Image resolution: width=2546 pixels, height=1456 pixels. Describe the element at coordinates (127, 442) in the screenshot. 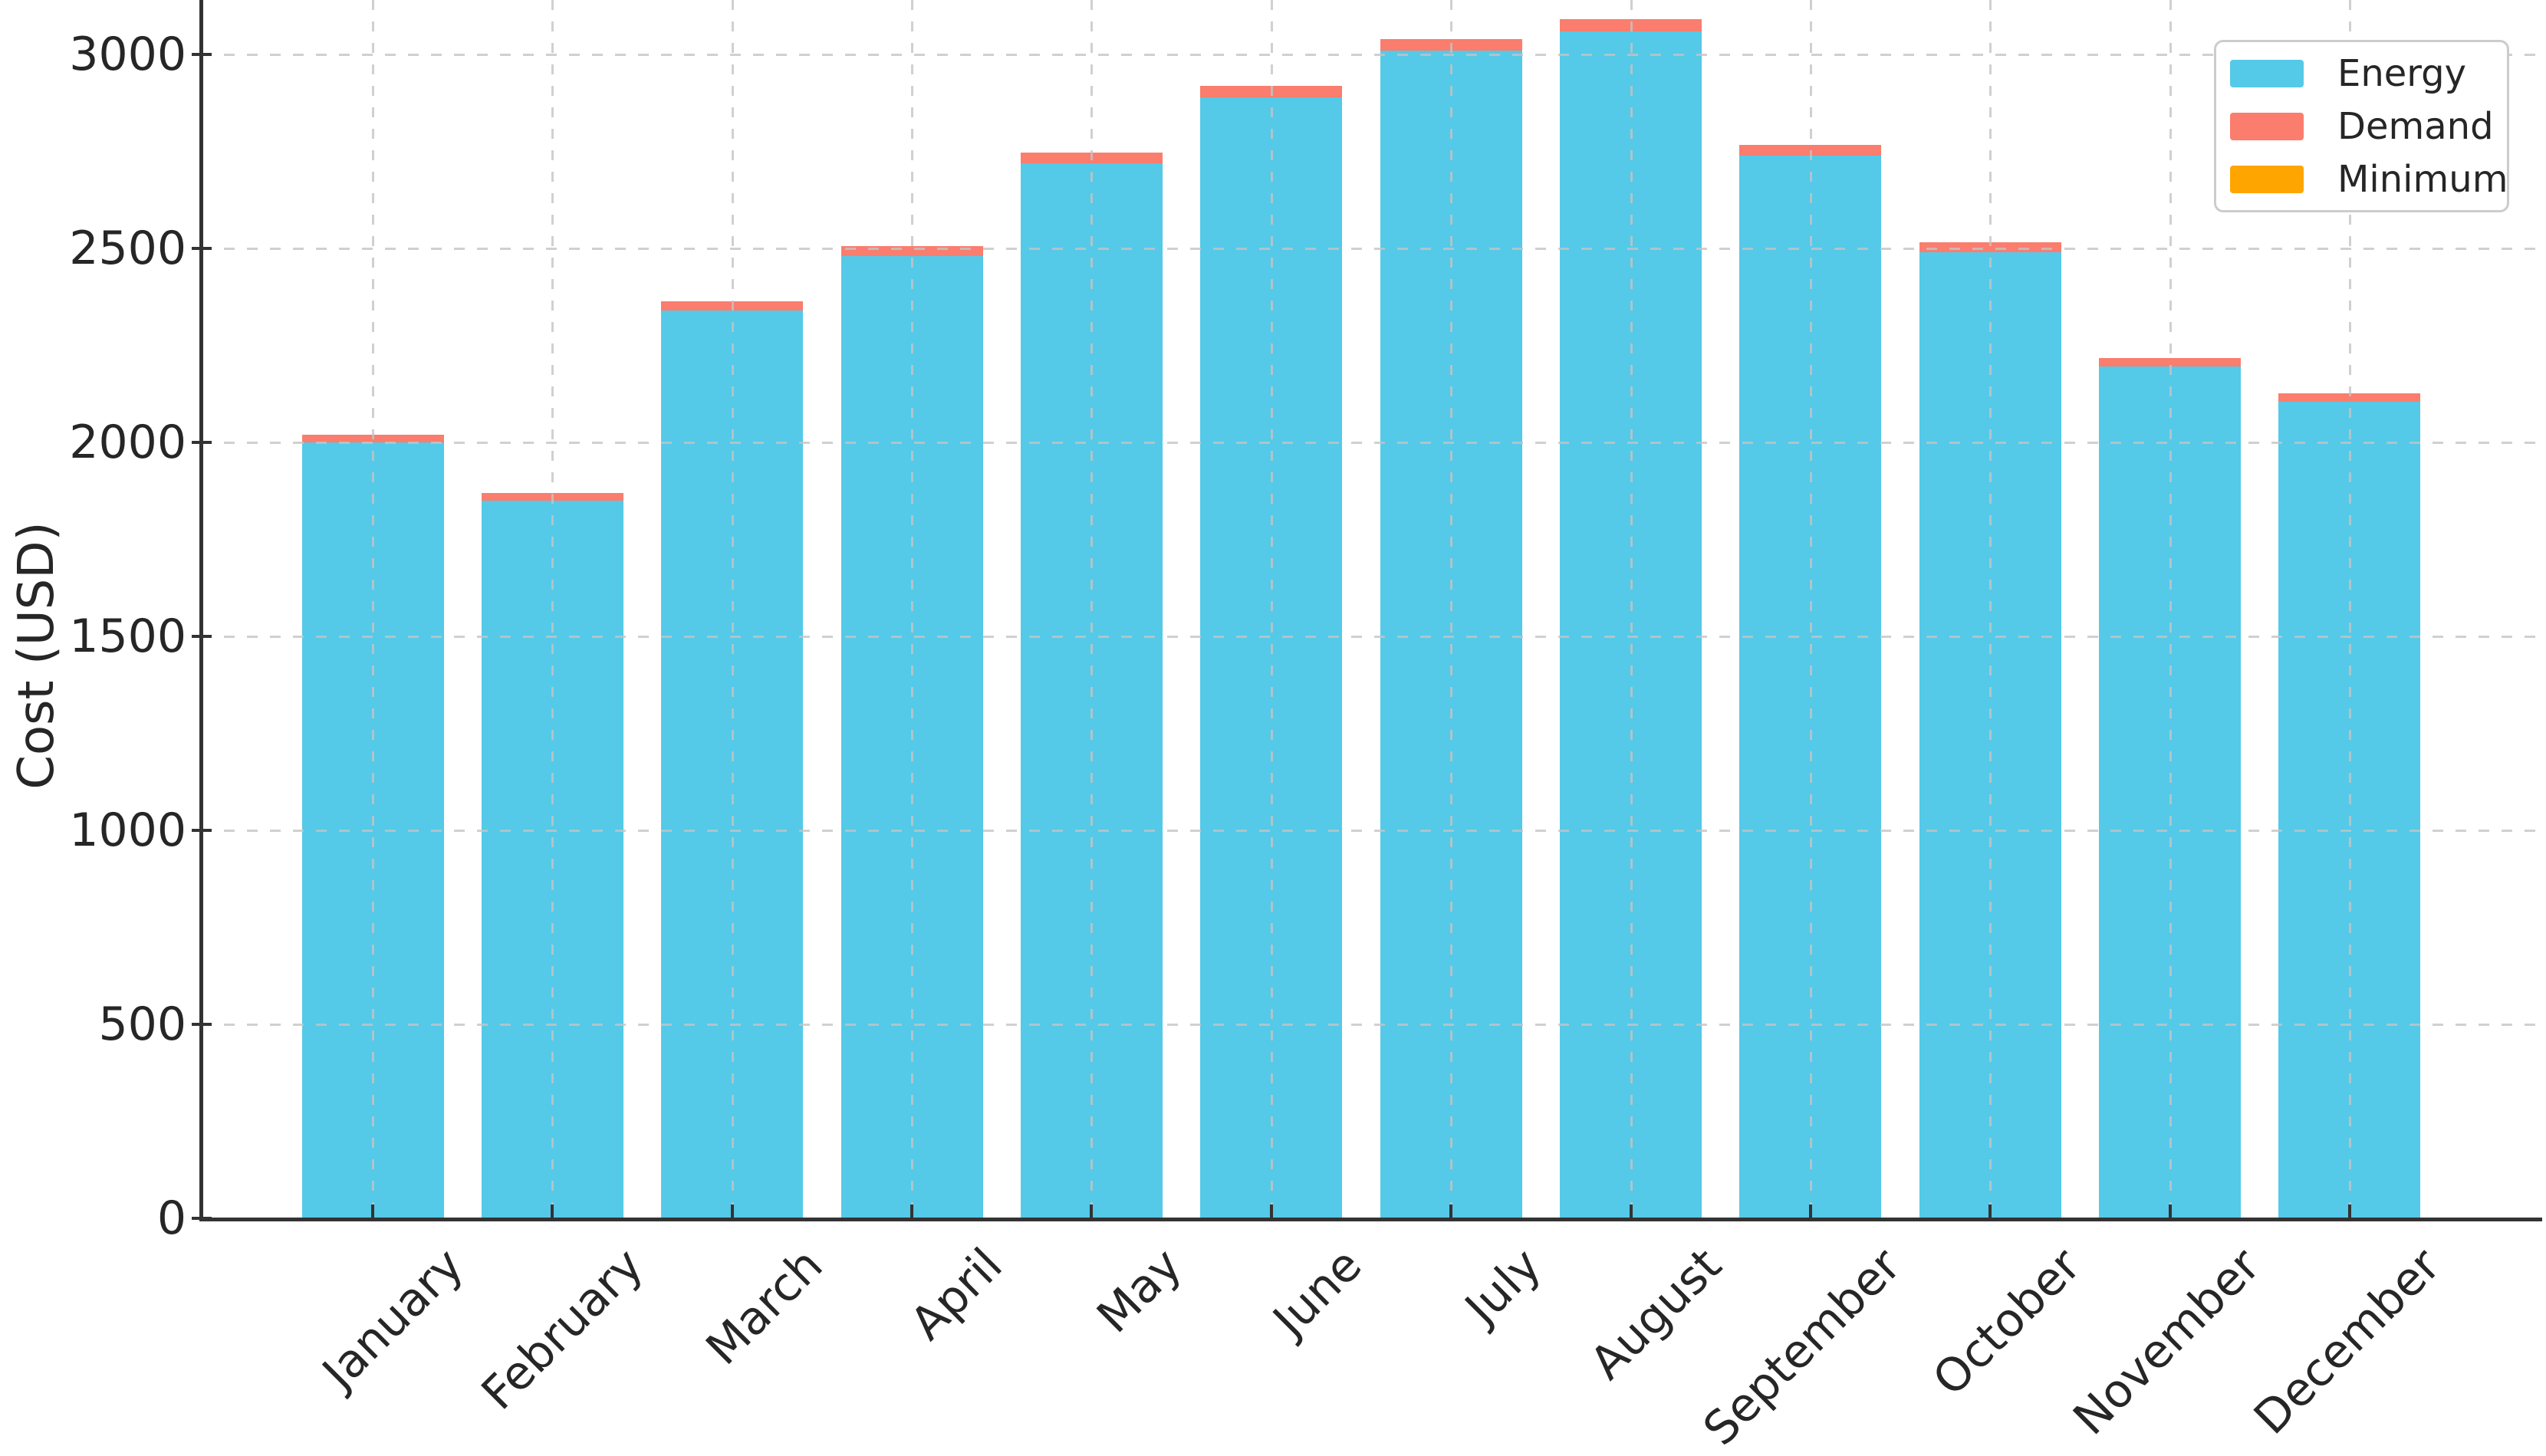

I see `y-tick-label: 2000` at that location.